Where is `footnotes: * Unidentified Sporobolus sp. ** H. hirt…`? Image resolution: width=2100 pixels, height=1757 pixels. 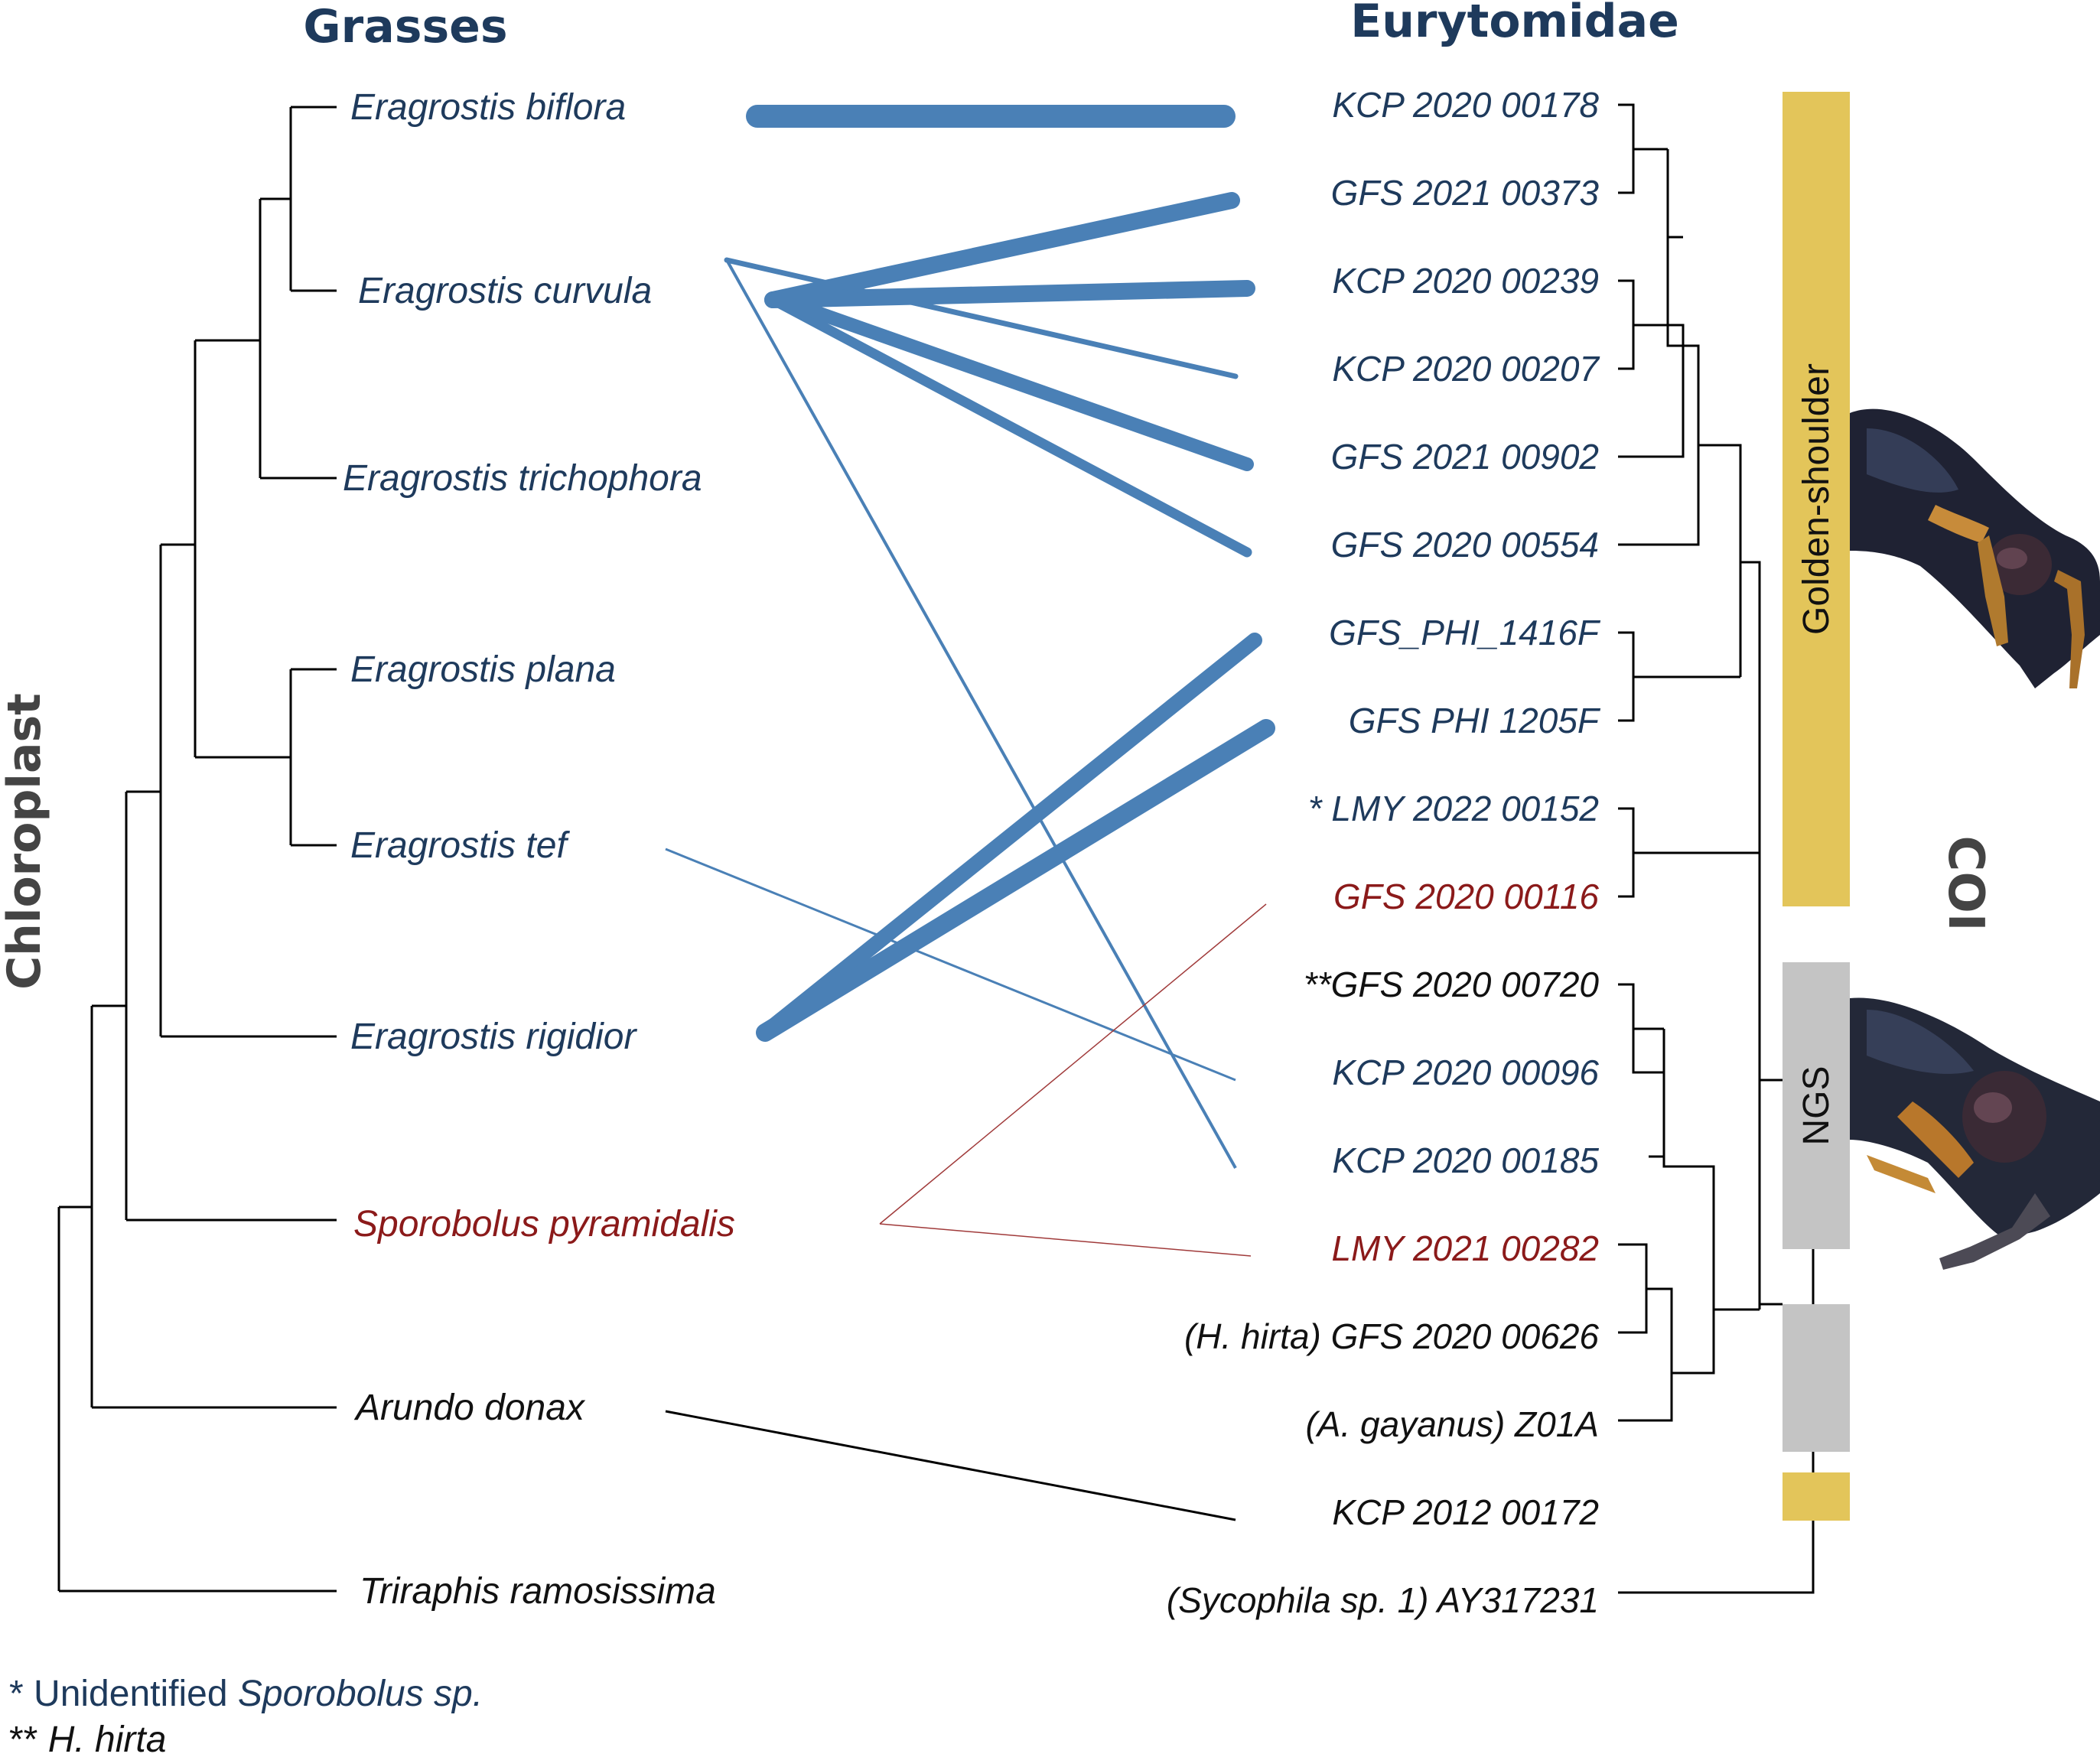
footnotes: * Unidentified Sporobolus sp. ** H. hirt… is located at coordinates (246, 1716).